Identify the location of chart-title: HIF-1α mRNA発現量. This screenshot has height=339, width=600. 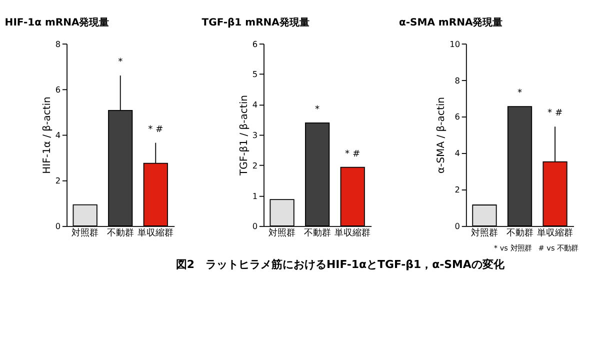
(57, 22).